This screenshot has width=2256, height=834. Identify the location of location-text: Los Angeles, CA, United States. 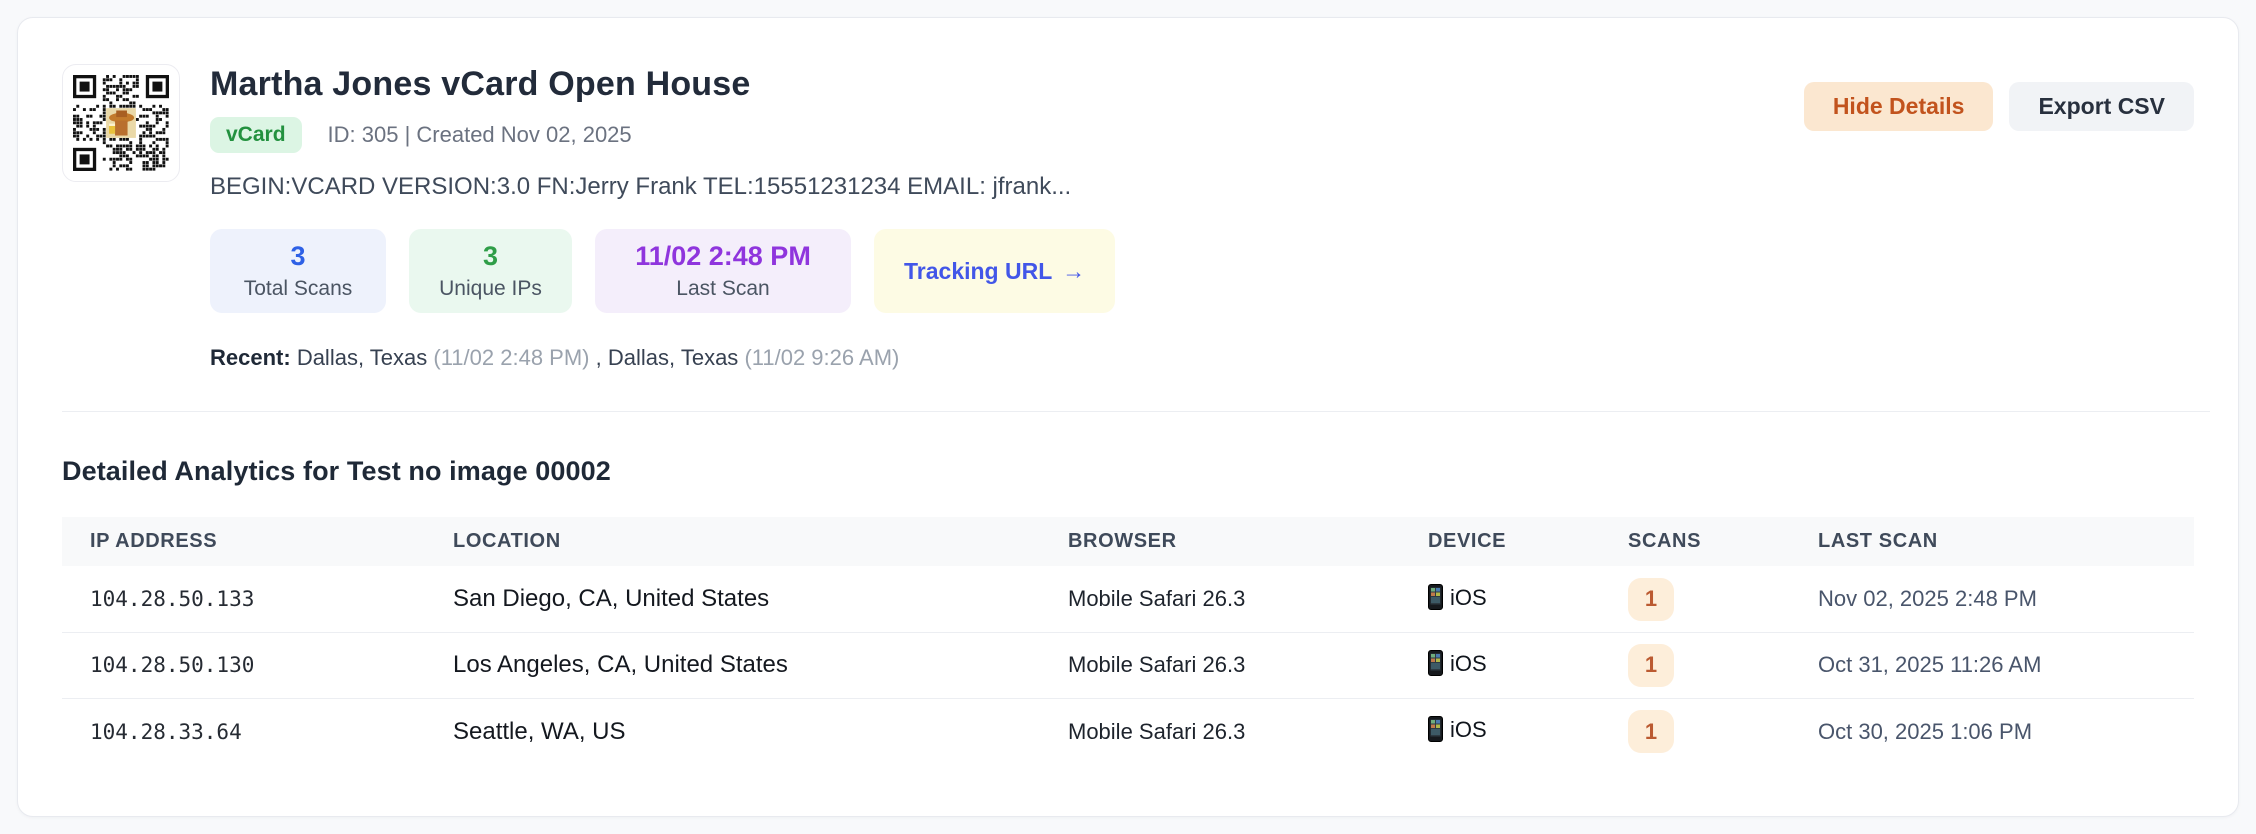
(620, 665).